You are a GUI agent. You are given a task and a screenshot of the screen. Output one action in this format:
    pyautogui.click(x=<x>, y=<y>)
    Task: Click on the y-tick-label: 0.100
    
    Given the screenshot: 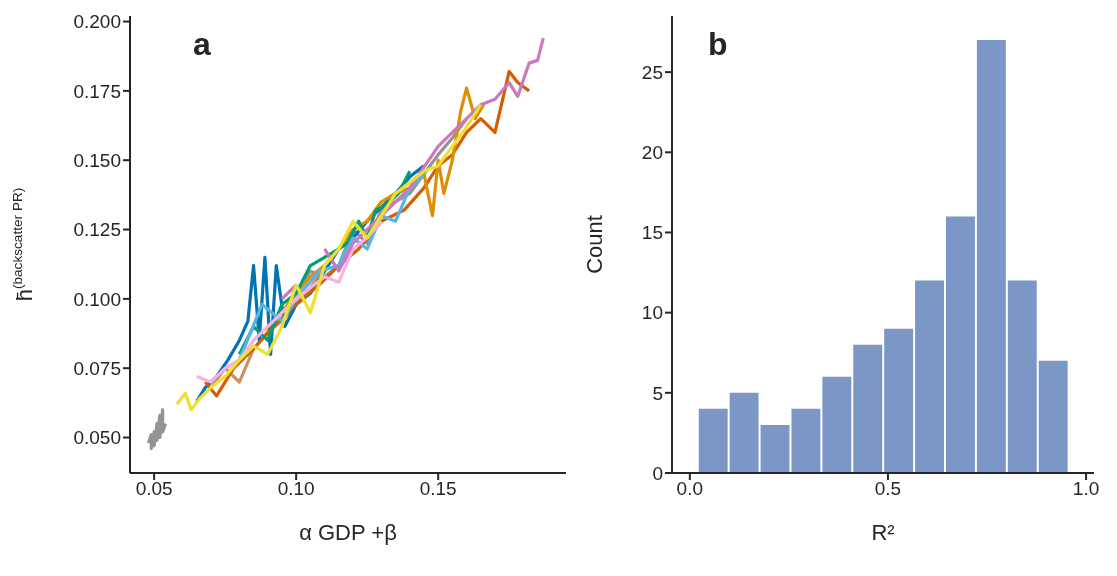 What is the action you would take?
    pyautogui.click(x=97, y=299)
    